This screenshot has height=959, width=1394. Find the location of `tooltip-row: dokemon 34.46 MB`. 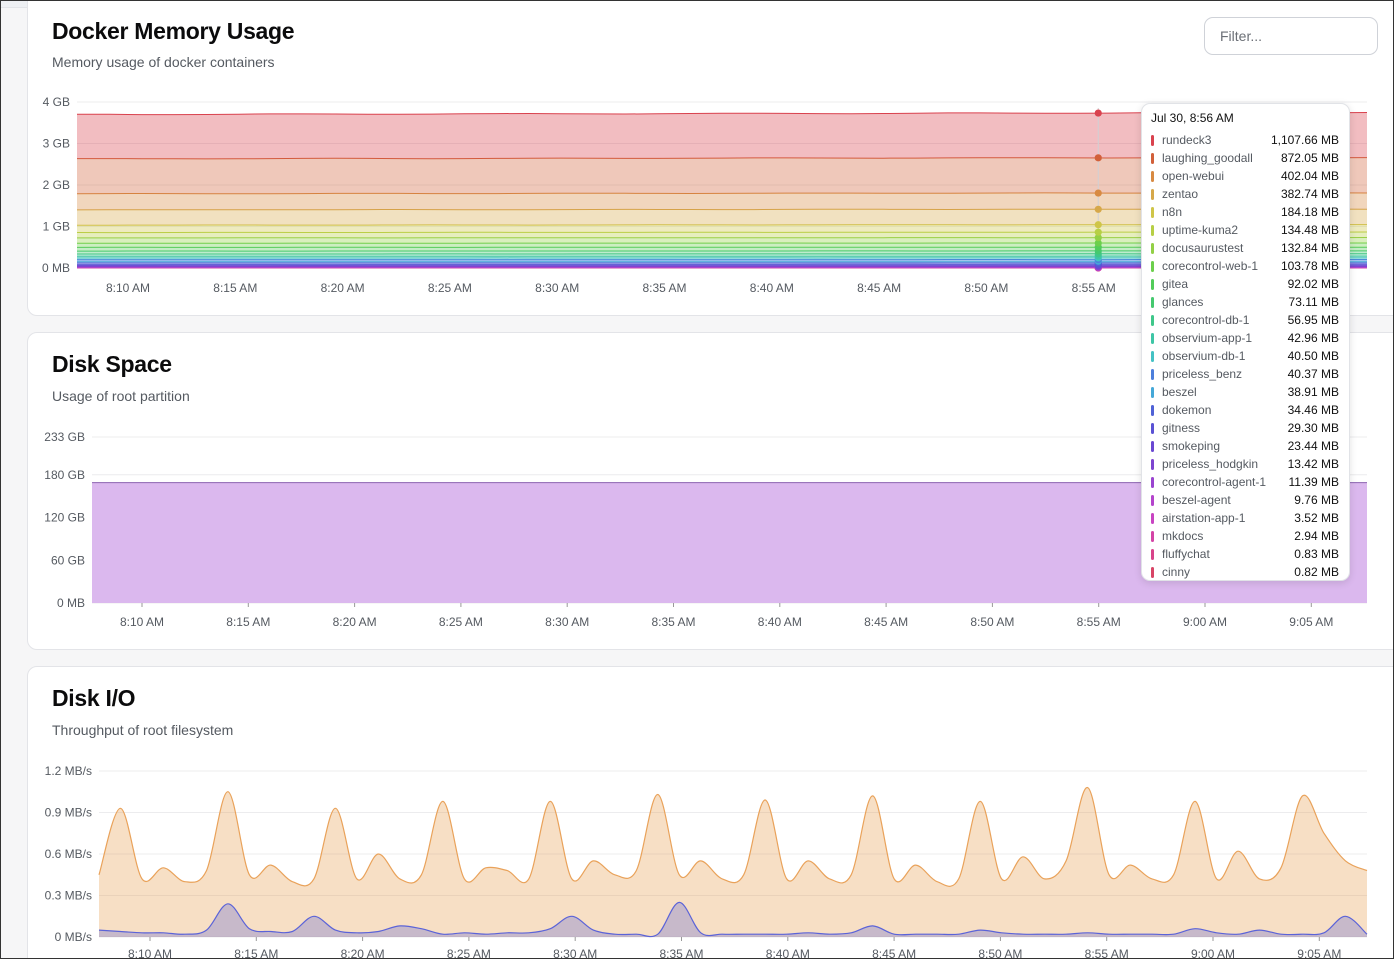

tooltip-row: dokemon 34.46 MB is located at coordinates (1245, 410).